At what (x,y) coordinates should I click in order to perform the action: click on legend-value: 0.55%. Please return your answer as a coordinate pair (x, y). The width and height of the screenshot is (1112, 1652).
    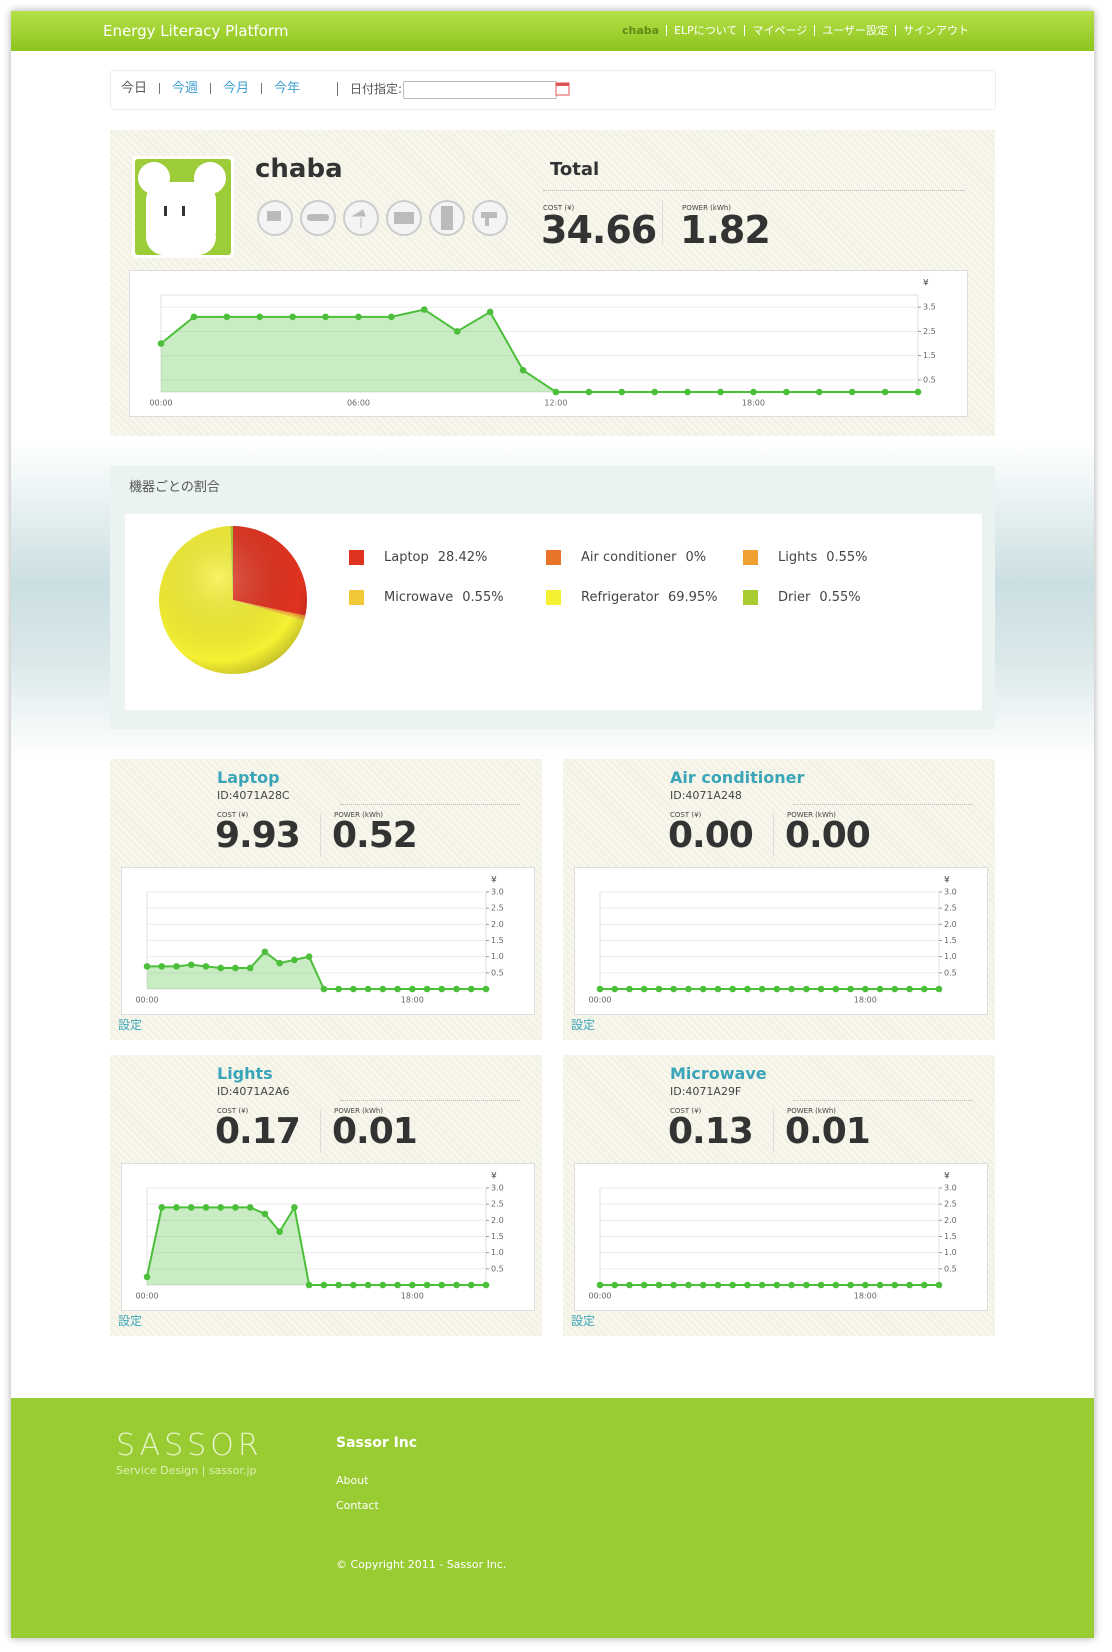
    Looking at the image, I should click on (847, 557).